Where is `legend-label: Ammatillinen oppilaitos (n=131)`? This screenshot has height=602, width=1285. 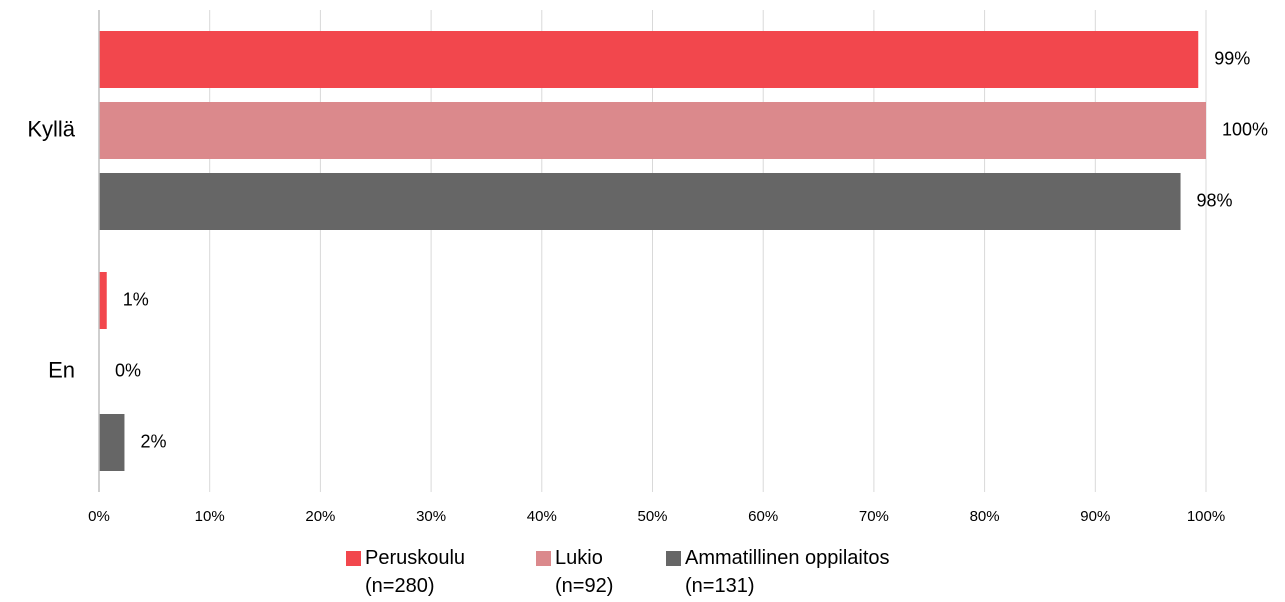
legend-label: Ammatillinen oppilaitos (n=131) is located at coordinates (787, 572).